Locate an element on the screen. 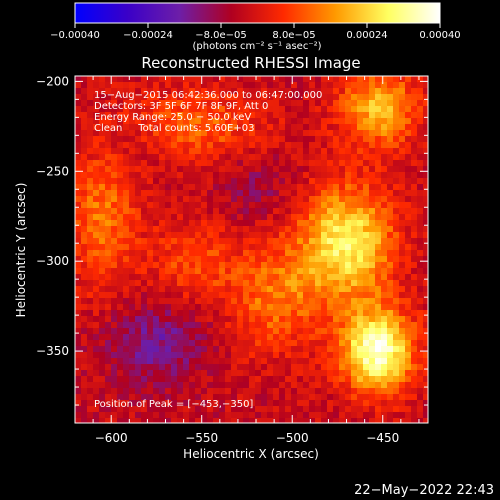  x-tick-label: −500 is located at coordinates (292, 438).